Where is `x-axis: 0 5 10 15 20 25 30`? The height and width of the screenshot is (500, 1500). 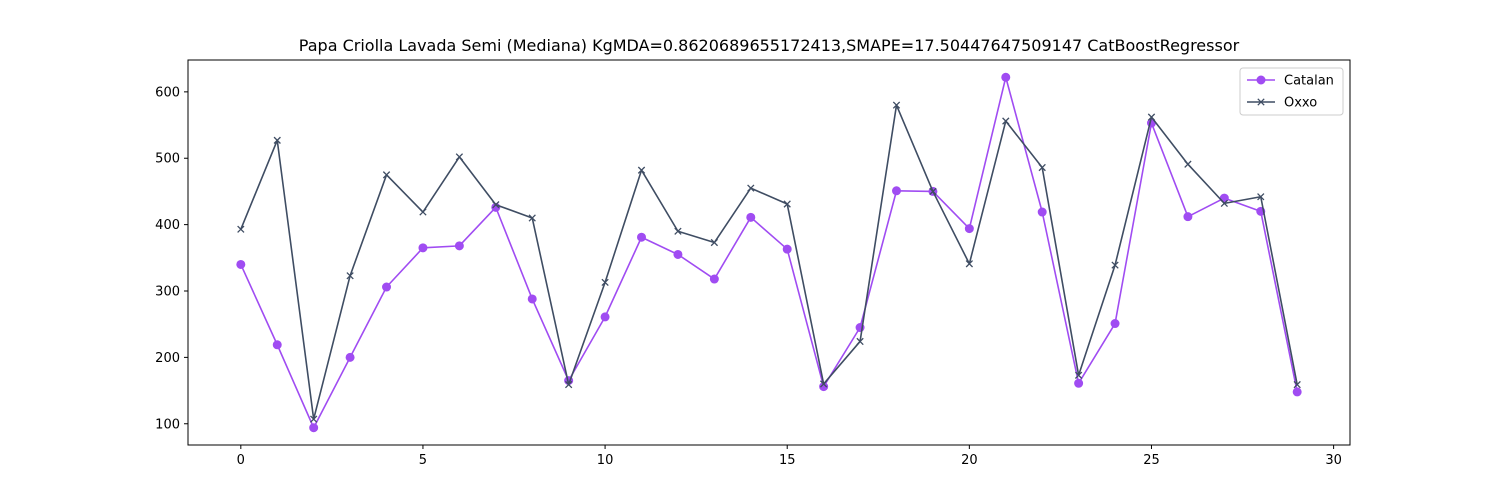 x-axis: 0 5 10 15 20 25 30 is located at coordinates (789, 456).